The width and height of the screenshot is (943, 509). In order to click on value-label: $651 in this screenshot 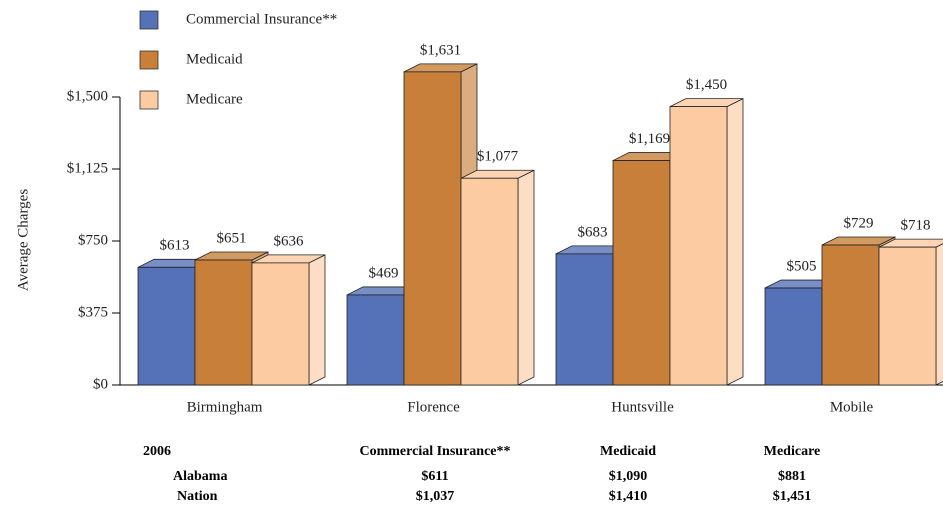, I will do `click(232, 238)`.